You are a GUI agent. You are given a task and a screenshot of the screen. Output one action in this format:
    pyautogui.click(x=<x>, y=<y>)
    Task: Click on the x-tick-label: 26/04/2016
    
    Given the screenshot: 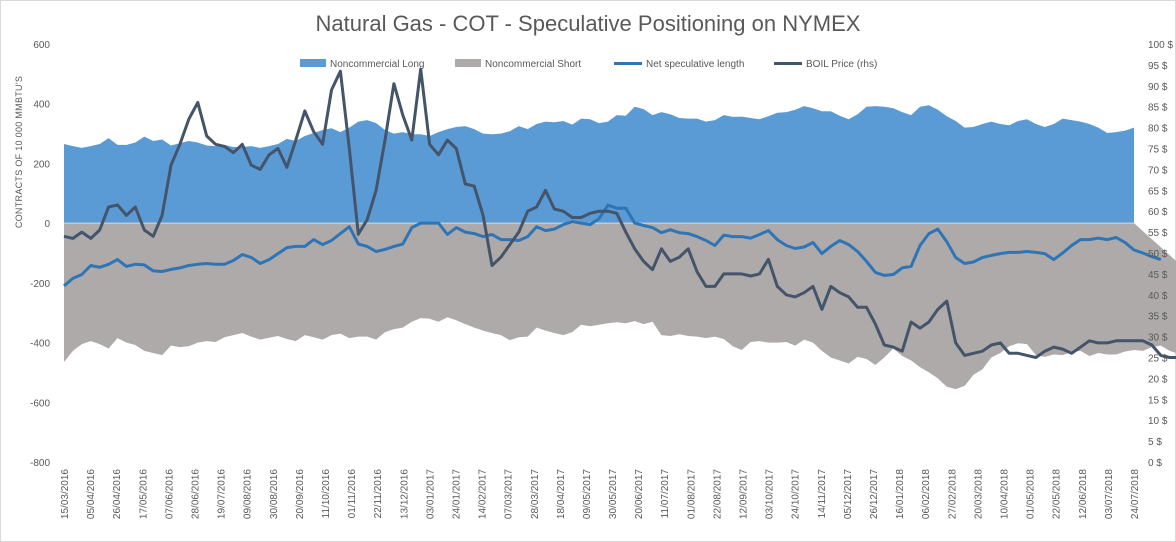 What is the action you would take?
    pyautogui.click(x=117, y=494)
    